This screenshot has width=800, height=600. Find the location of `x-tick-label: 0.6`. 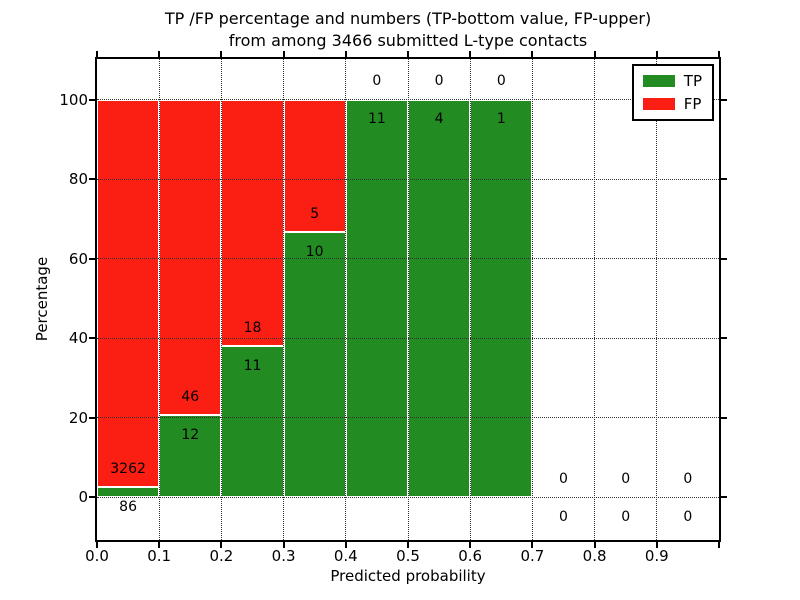

x-tick-label: 0.6 is located at coordinates (470, 556).